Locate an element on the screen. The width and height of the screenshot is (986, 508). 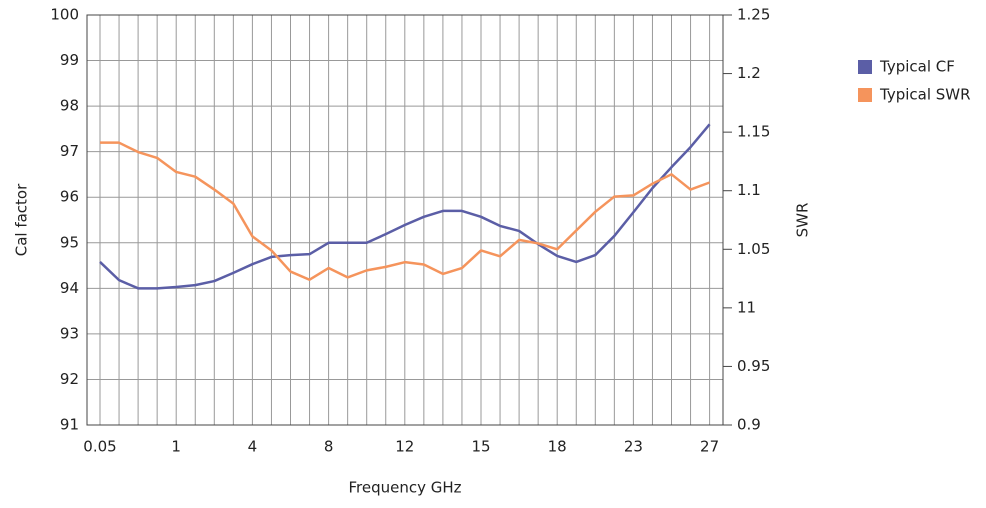
y-tick-label: 92 is located at coordinates (69, 379).